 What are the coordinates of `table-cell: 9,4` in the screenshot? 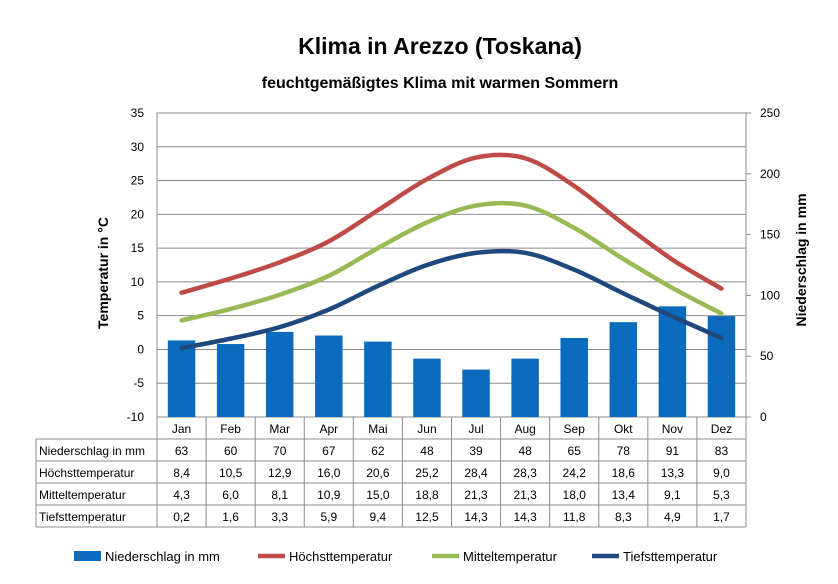 It's located at (378, 517).